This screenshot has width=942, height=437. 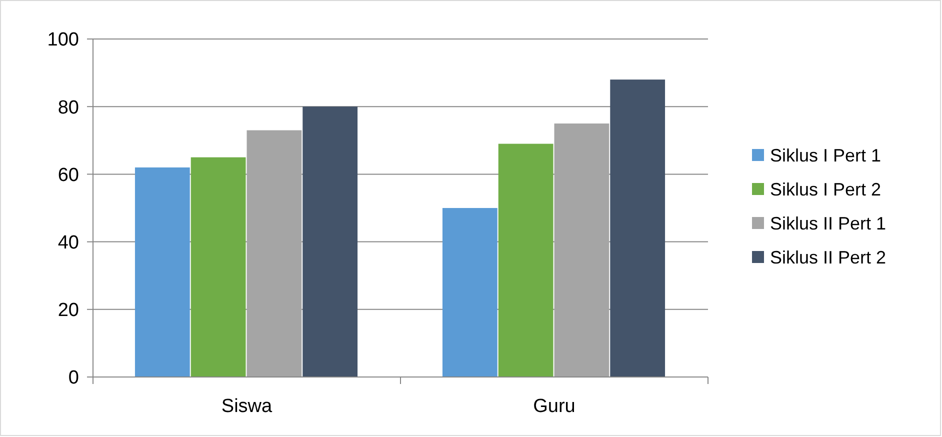 I want to click on y-tick-label: 20, so click(x=68, y=311).